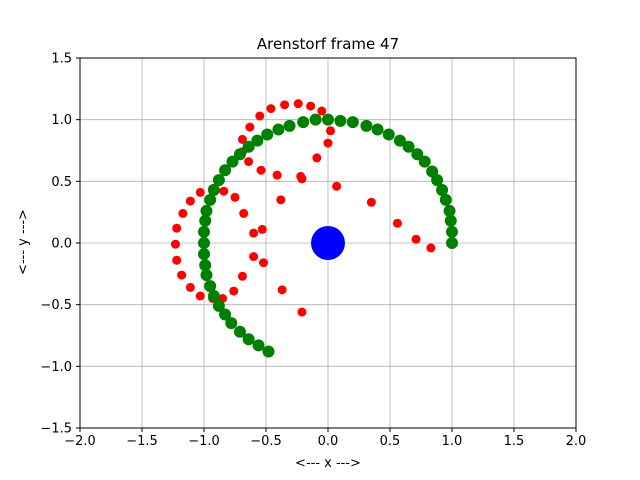 This screenshot has width=640, height=480. What do you see at coordinates (142, 441) in the screenshot?
I see `x-tick-label: −1.5` at bounding box center [142, 441].